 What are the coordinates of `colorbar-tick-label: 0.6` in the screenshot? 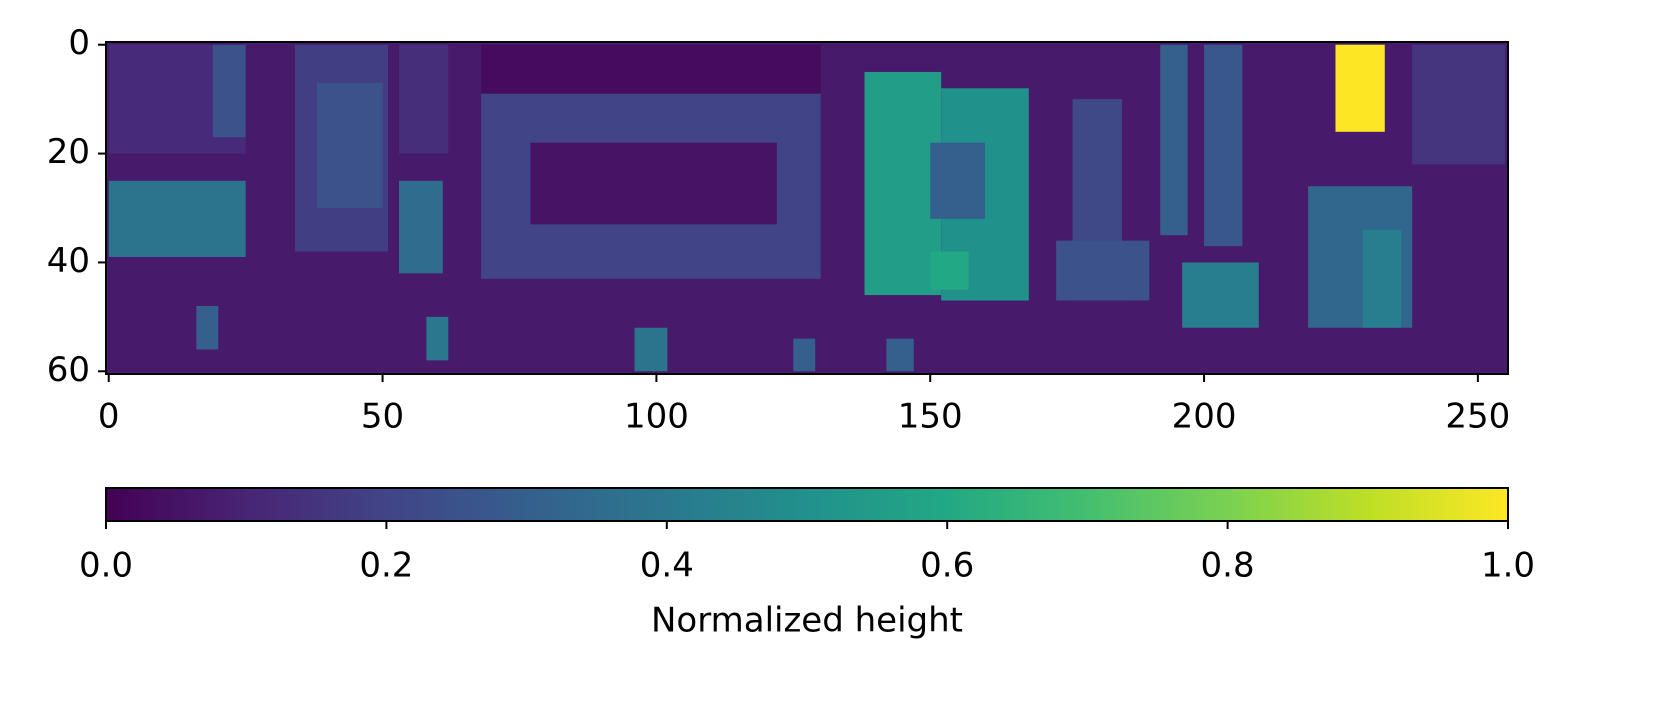 It's located at (947, 566).